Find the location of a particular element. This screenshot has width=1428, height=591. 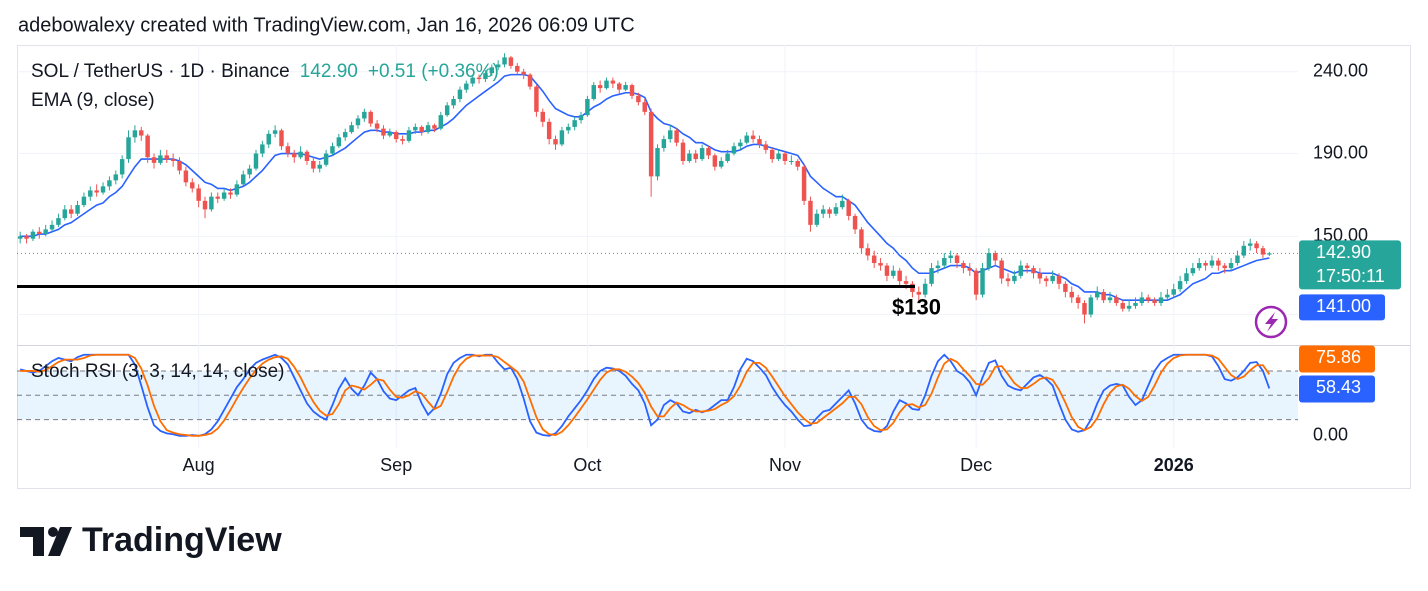

tradingview-logo: TradingView is located at coordinates (151, 540).